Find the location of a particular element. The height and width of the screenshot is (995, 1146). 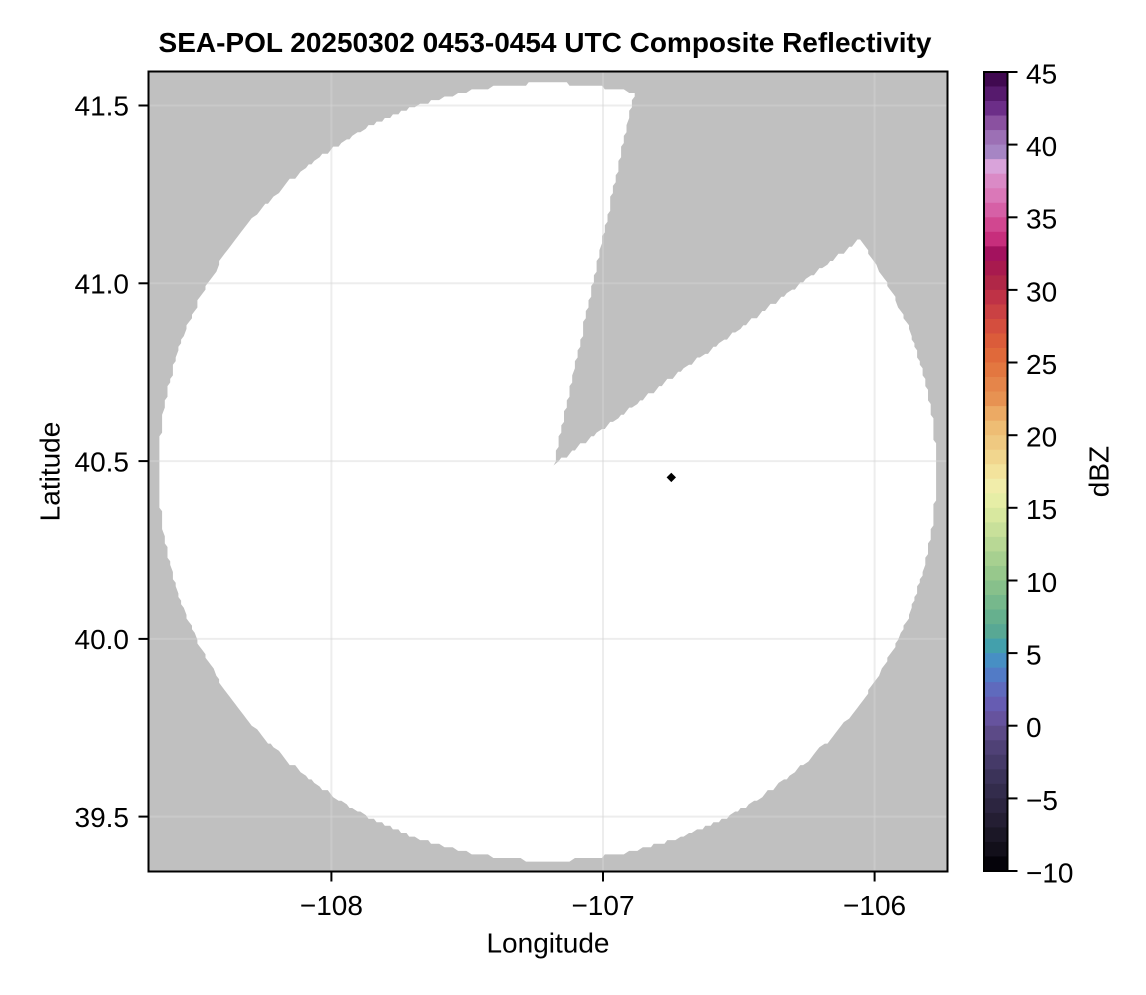

svg-text: 10 is located at coordinates (1041, 582).